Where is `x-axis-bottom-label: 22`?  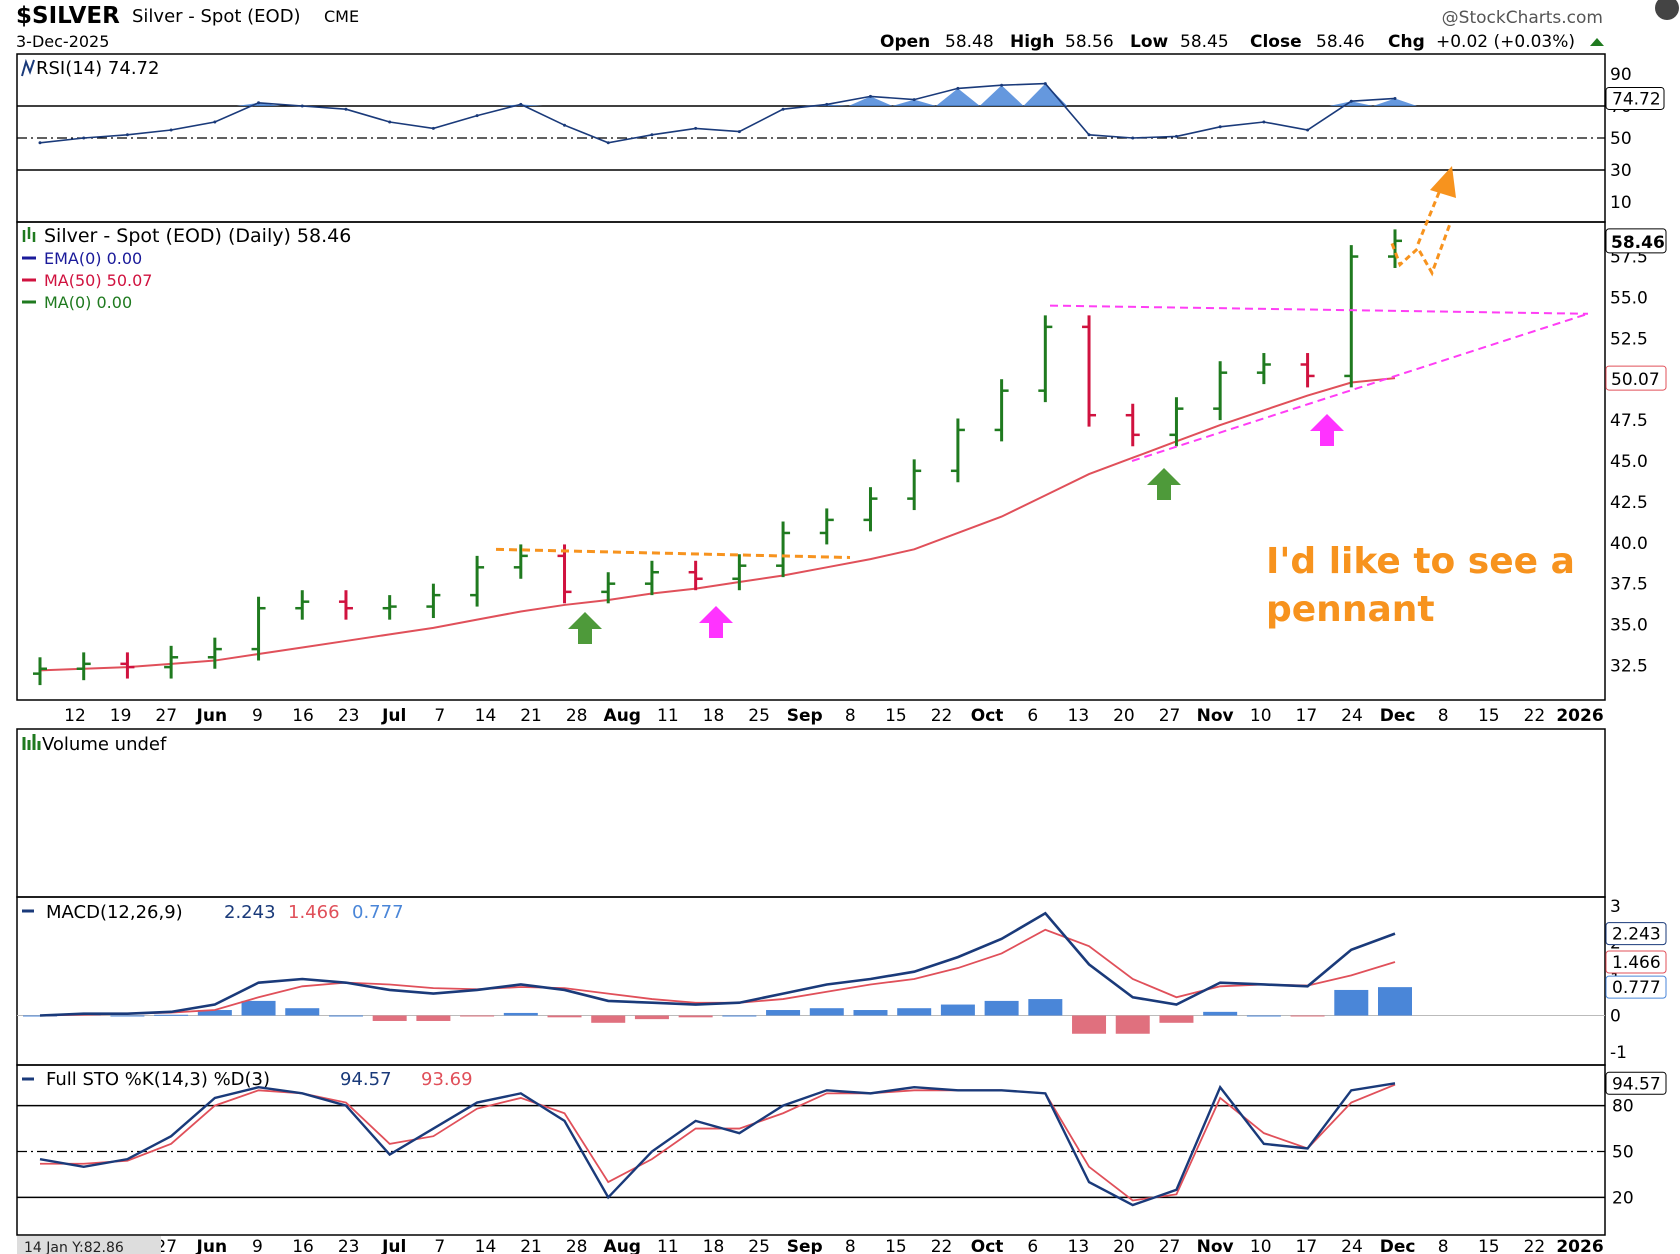 x-axis-bottom-label: 22 is located at coordinates (942, 1245).